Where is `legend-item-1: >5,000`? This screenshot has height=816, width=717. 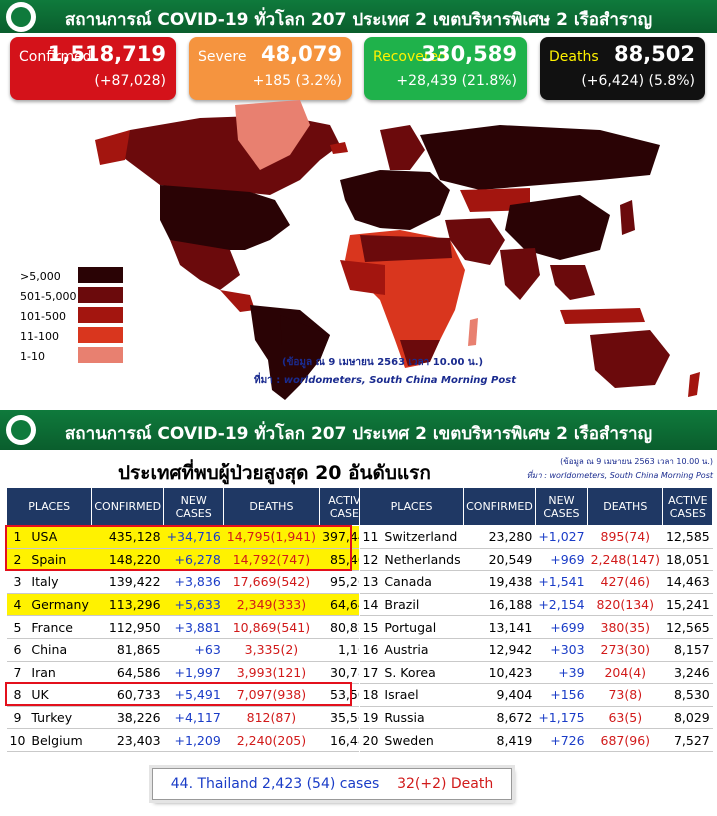 legend-item-1: >5,000 is located at coordinates (71, 275).